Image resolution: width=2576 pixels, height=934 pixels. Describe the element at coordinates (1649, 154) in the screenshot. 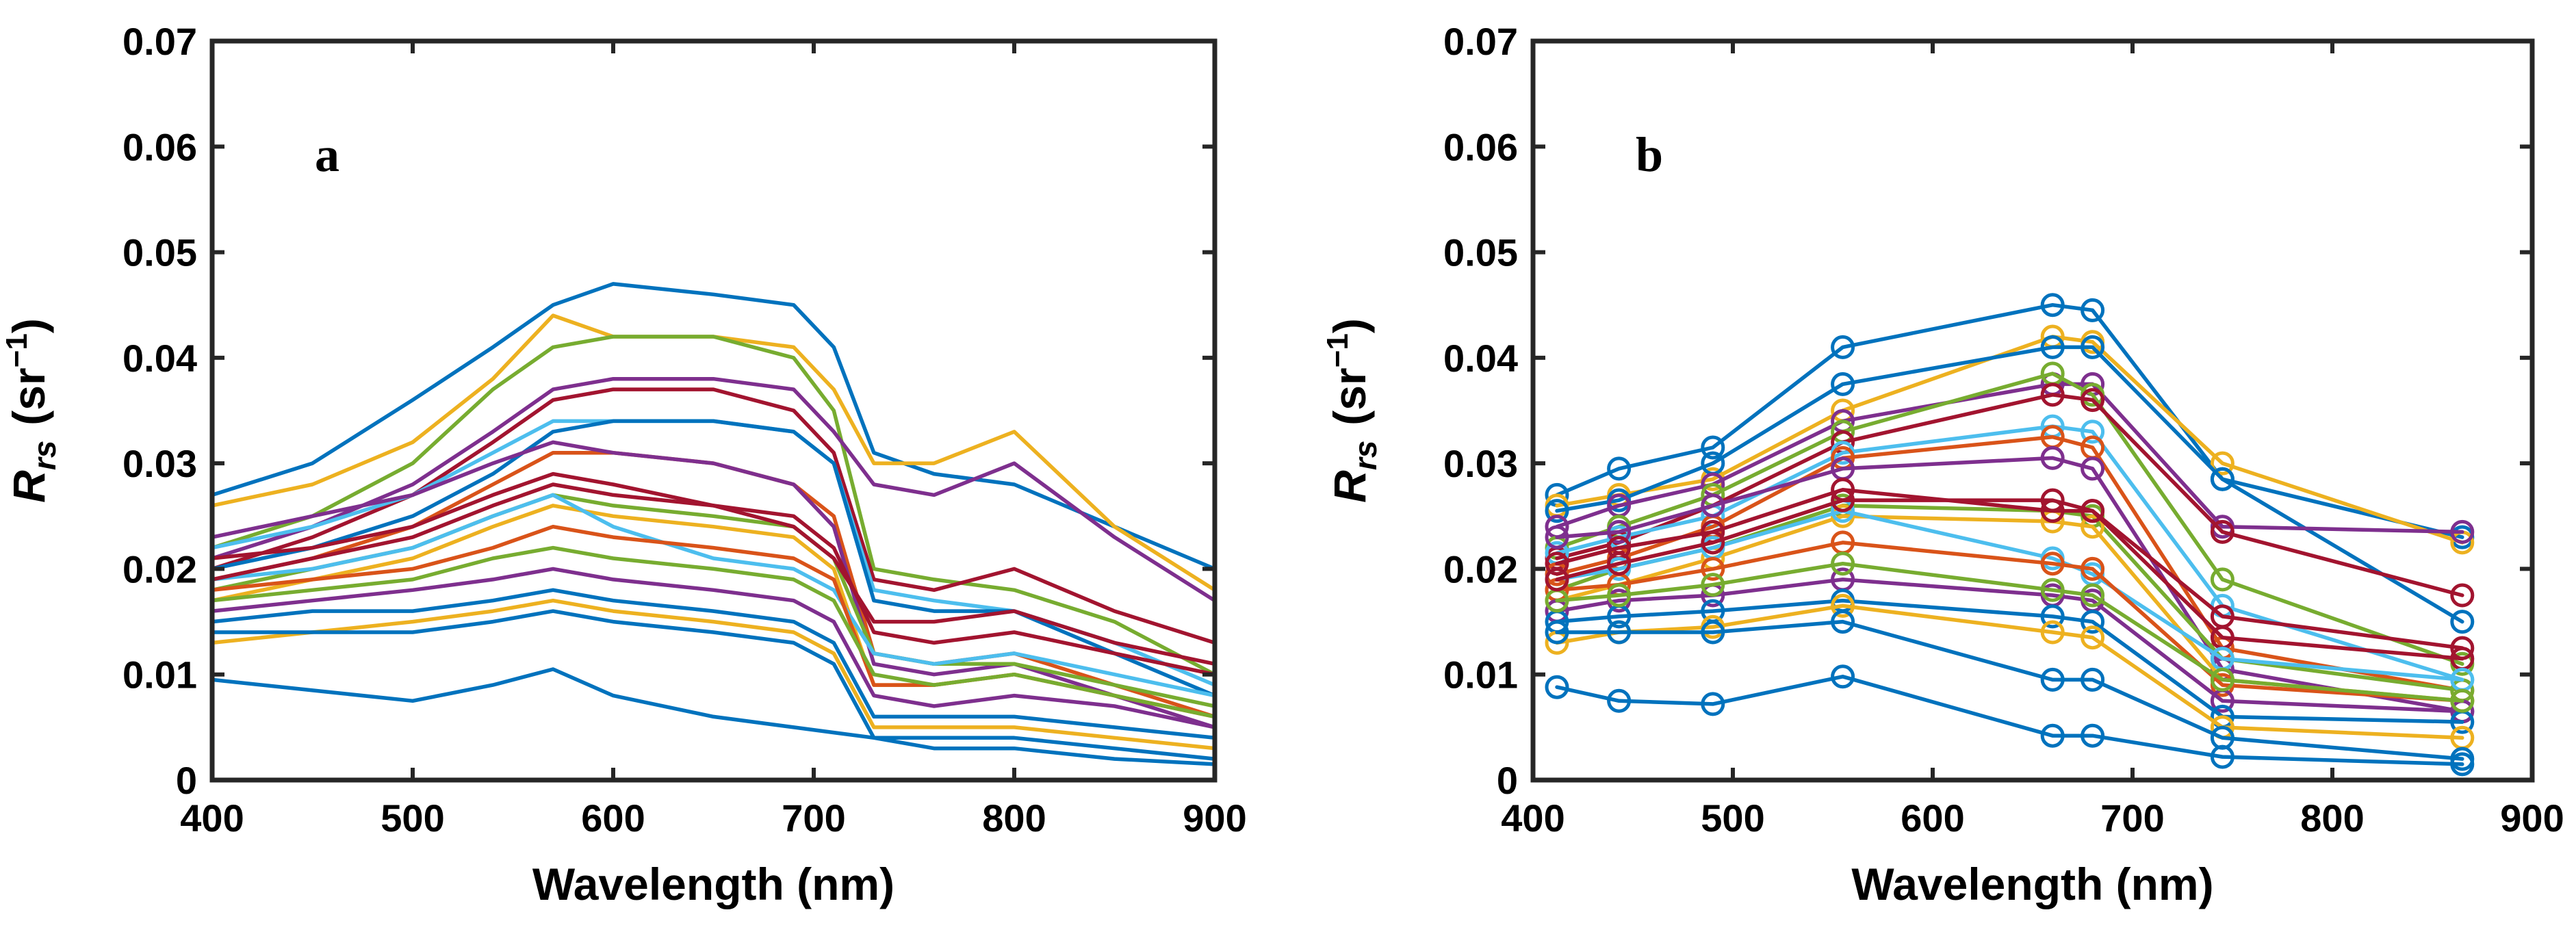

I see `panel-label: b` at that location.